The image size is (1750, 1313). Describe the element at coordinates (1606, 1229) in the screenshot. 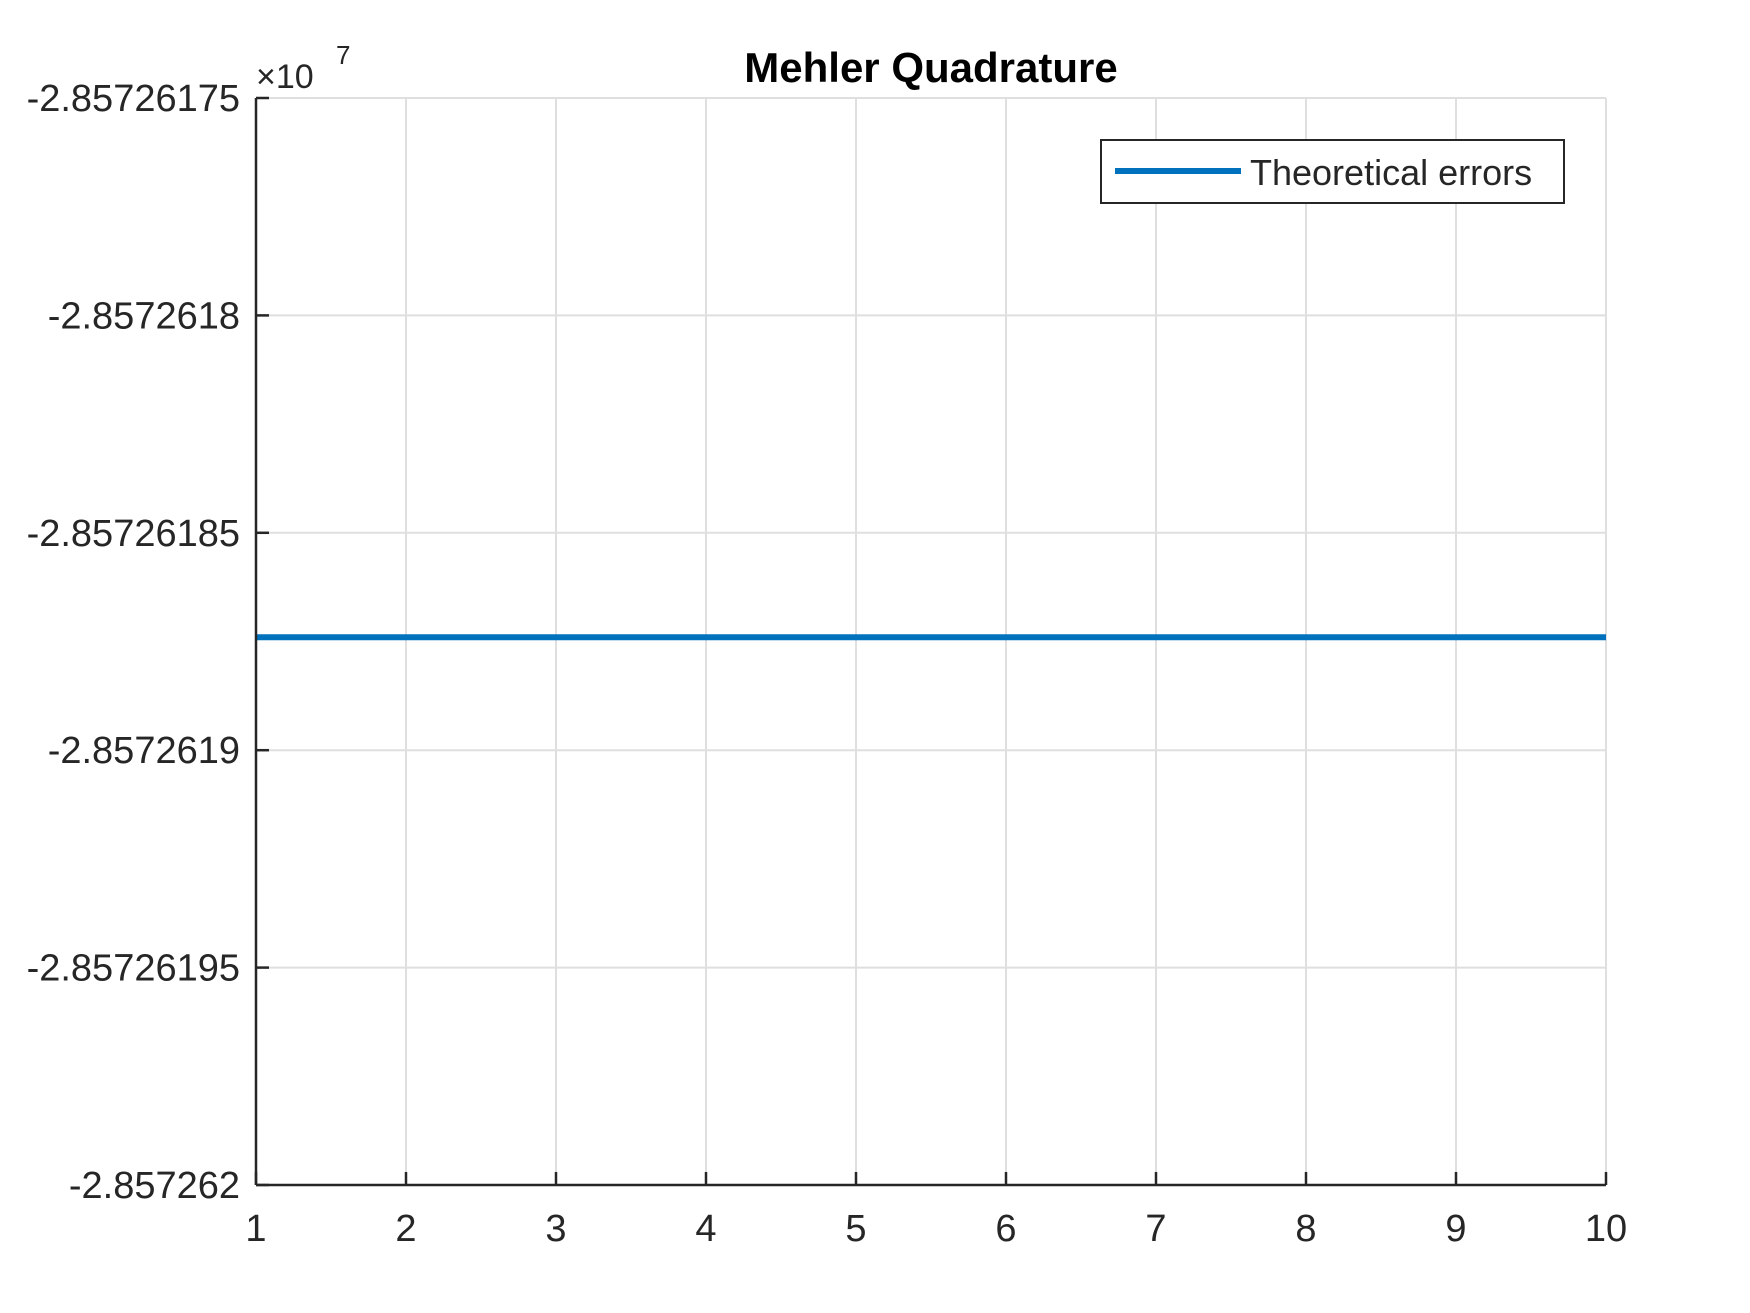

I see `x-tick-label-10: 10` at that location.